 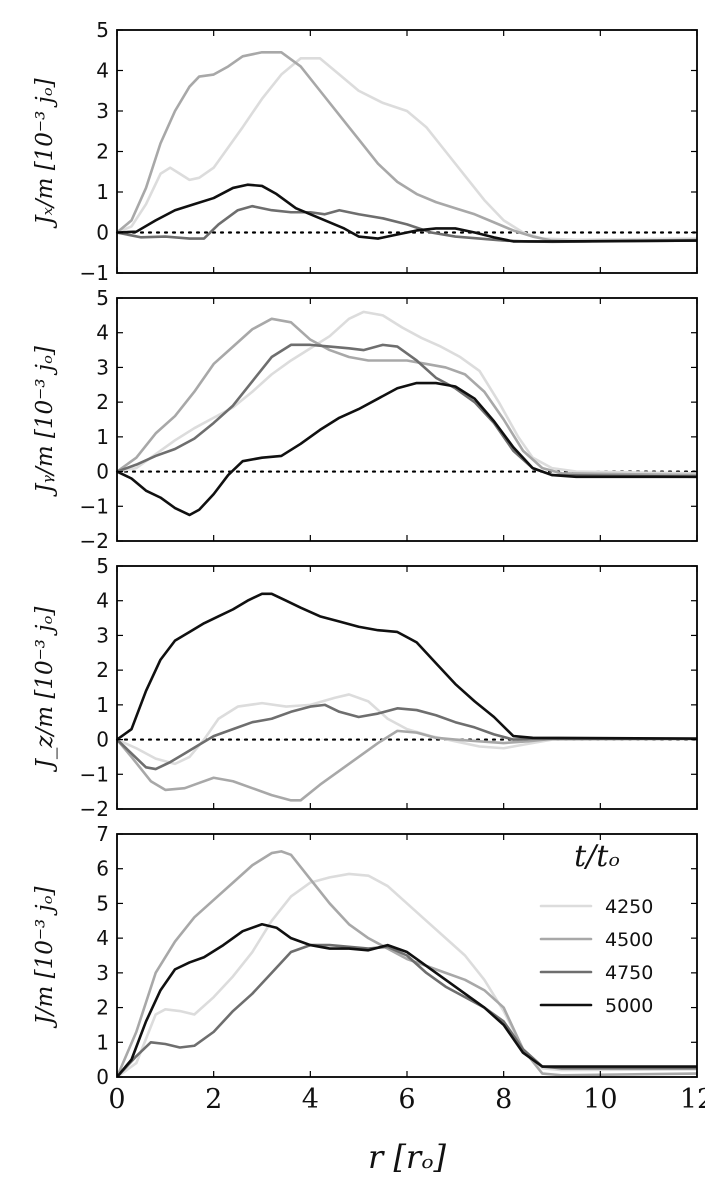 What do you see at coordinates (45, 153) in the screenshot?
I see `y-axis-label: Jₓ/m [10⁻³ jₒ]` at bounding box center [45, 153].